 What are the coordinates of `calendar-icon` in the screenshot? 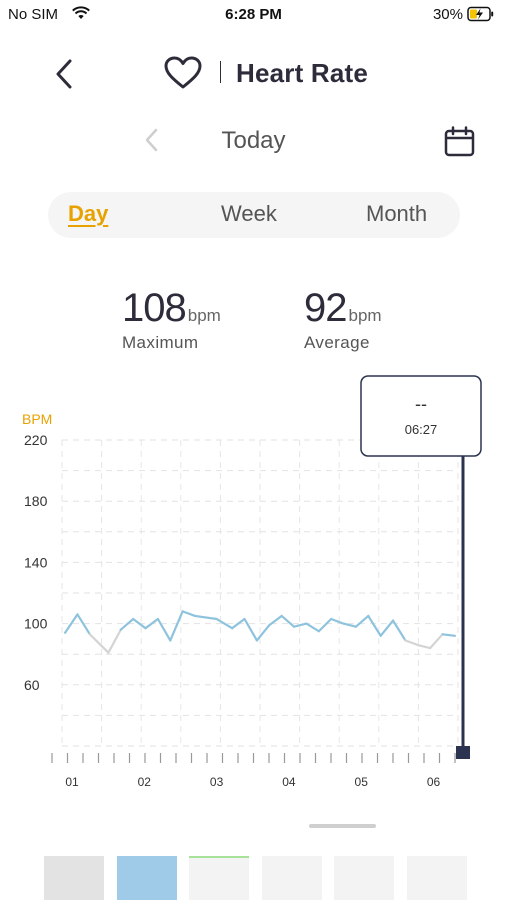 It's located at (460, 142).